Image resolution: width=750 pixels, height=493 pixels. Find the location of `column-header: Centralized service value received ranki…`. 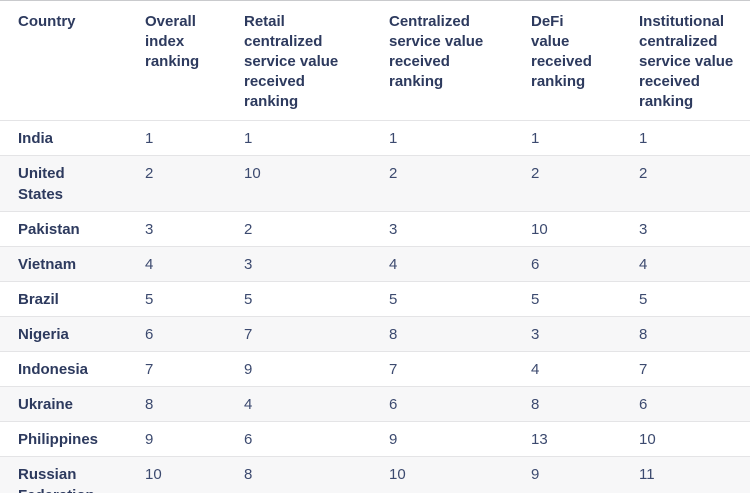

column-header: Centralized service value received ranki… is located at coordinates (442, 60).